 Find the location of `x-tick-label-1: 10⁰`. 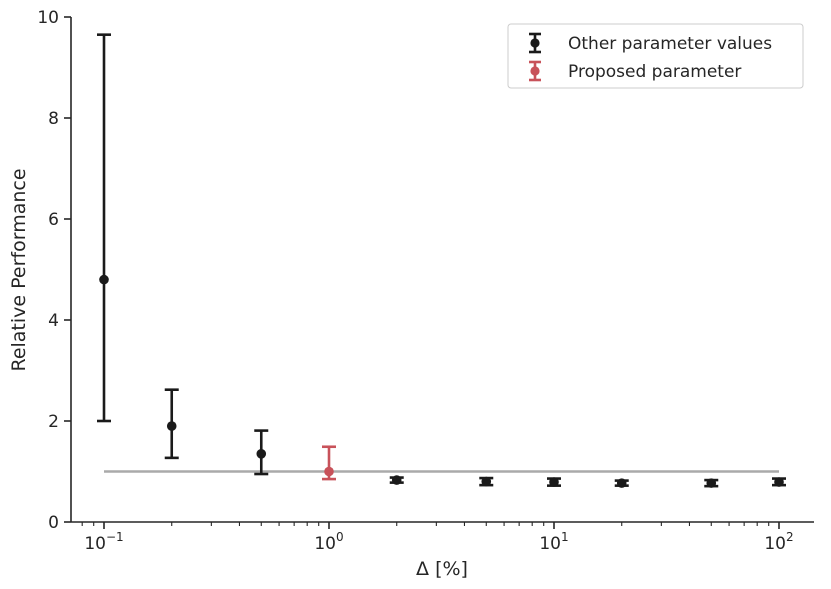

x-tick-label-1: 10⁰ is located at coordinates (328, 542).